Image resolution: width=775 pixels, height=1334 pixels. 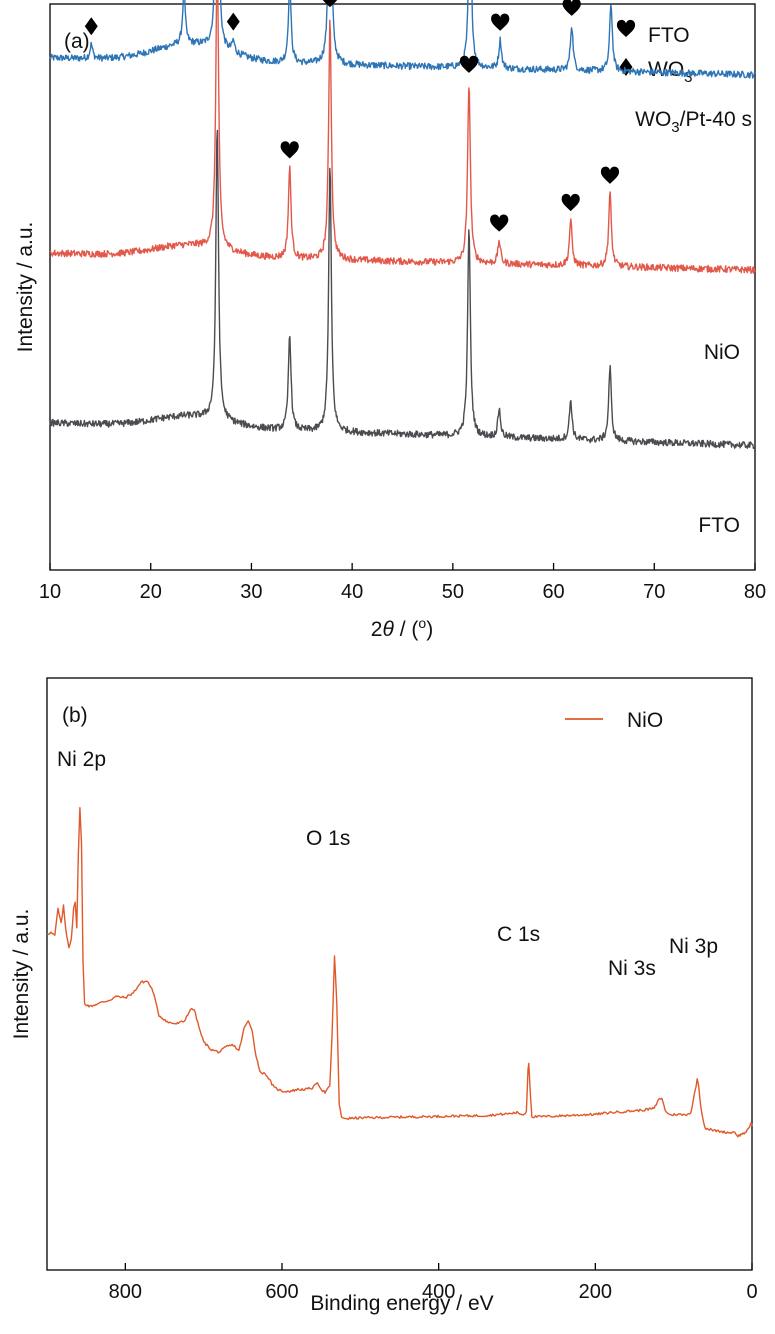 What do you see at coordinates (352, 116) in the screenshot?
I see `panel-a-peak-markers` at bounding box center [352, 116].